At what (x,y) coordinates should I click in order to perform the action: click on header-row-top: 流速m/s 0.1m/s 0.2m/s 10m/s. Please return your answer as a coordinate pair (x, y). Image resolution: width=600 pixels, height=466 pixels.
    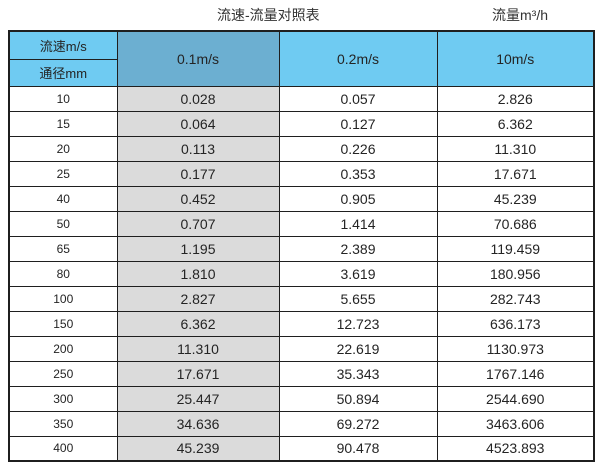
    Looking at the image, I should click on (301, 58).